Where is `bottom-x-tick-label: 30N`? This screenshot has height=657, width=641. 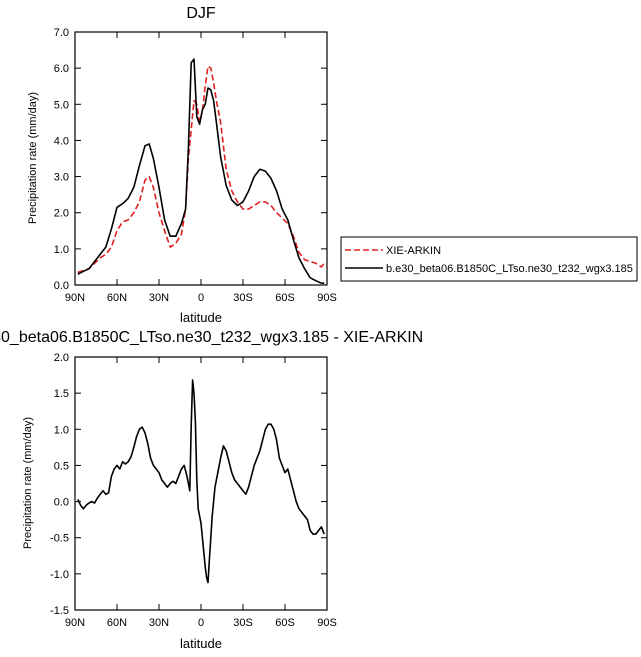
bottom-x-tick-label: 30N is located at coordinates (159, 623).